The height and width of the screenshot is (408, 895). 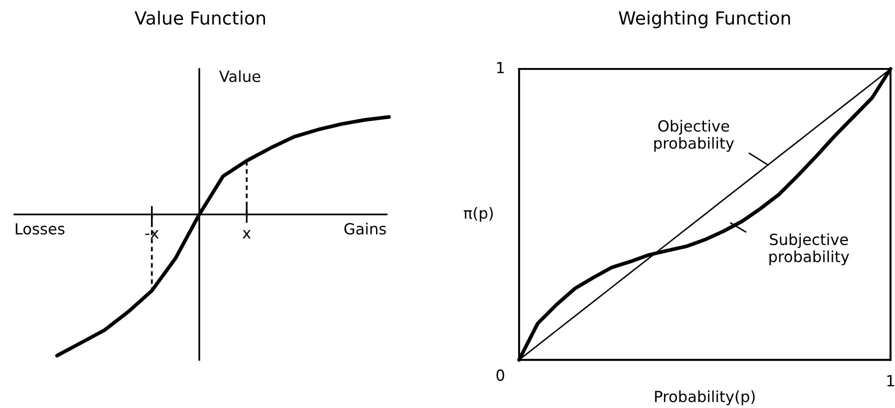 I want to click on x-tick-label: x, so click(x=246, y=234).